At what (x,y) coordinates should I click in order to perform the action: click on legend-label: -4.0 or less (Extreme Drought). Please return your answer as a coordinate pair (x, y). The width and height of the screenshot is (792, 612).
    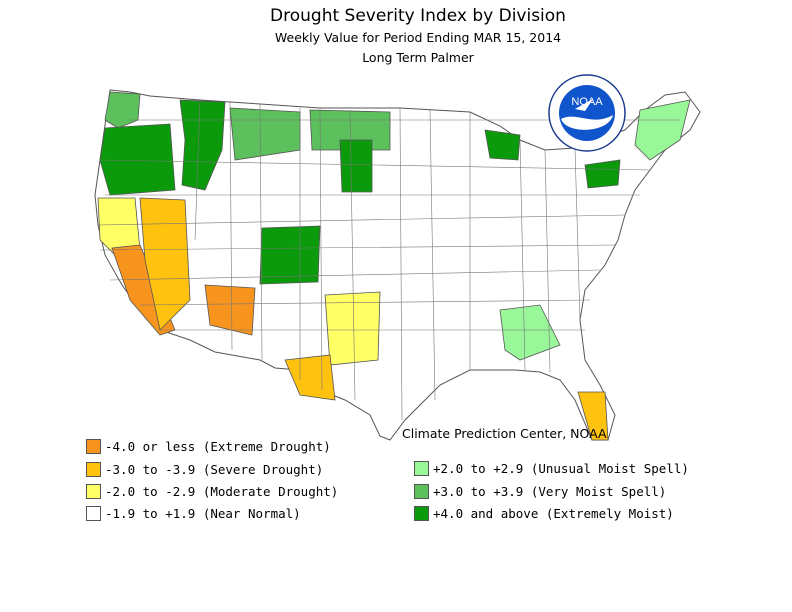
    Looking at the image, I should click on (218, 446).